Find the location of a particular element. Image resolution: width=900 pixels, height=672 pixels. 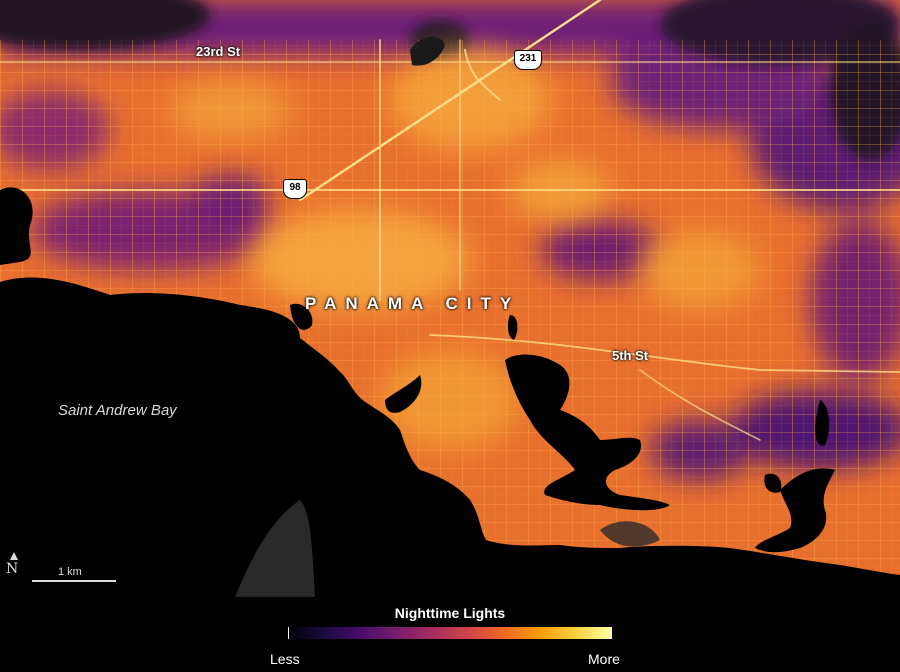

bay-label: Saint Andrew Bay is located at coordinates (117, 410).